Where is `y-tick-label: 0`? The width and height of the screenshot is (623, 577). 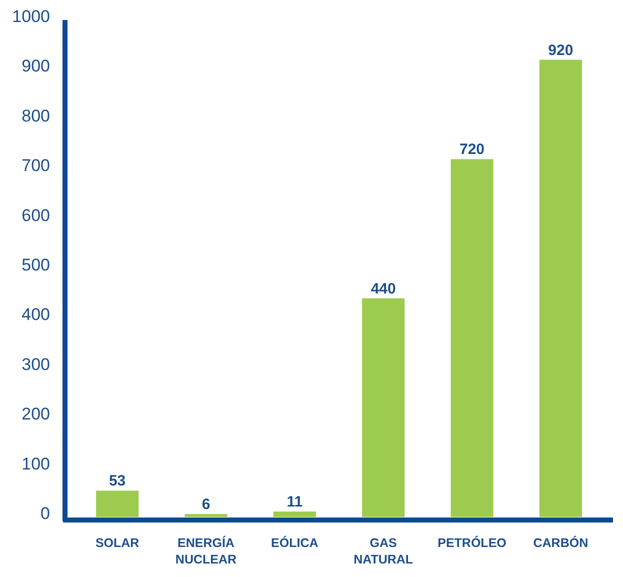
y-tick-label: 0 is located at coordinates (45, 514).